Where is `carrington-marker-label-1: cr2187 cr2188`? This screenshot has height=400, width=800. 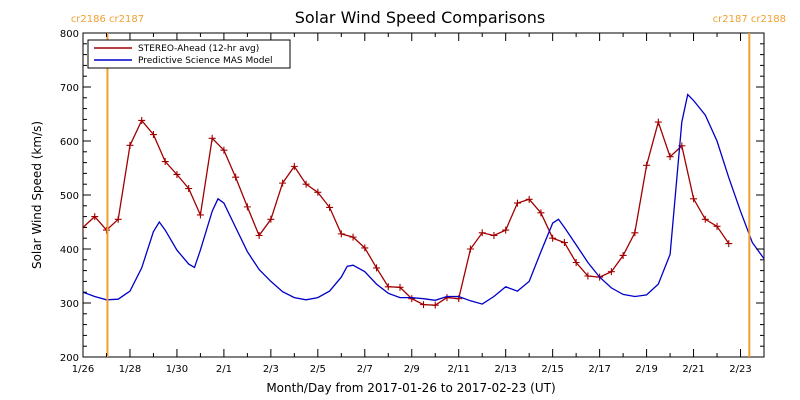
carrington-marker-label-1: cr2187 cr2188 is located at coordinates (749, 19).